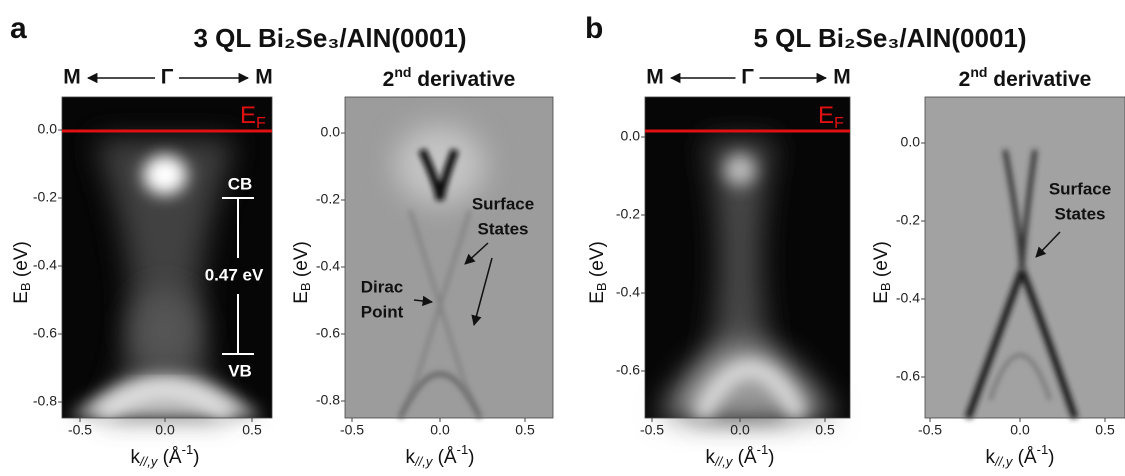 The image size is (1125, 476). What do you see at coordinates (18, 28) in the screenshot?
I see `panel-letter: a` at bounding box center [18, 28].